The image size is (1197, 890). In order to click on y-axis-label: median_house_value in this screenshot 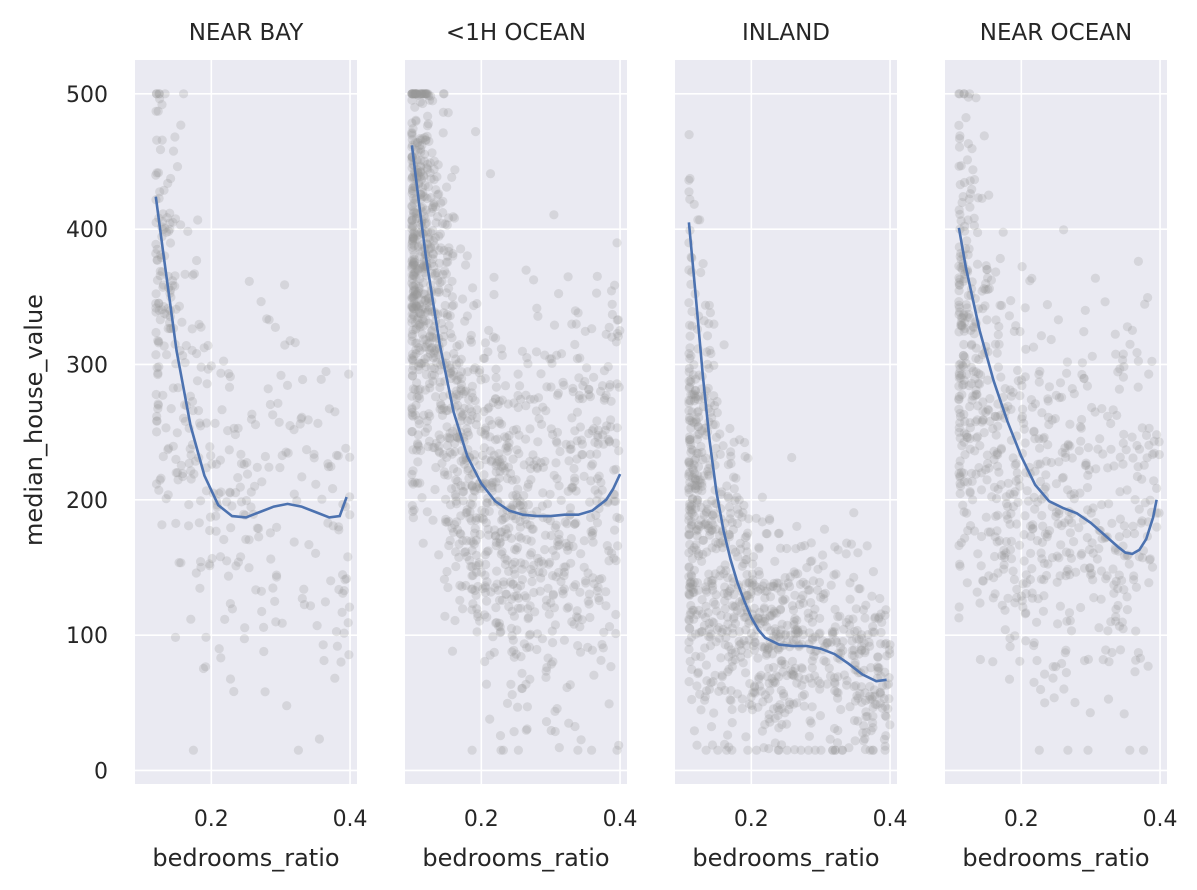, I will do `click(34, 420)`.